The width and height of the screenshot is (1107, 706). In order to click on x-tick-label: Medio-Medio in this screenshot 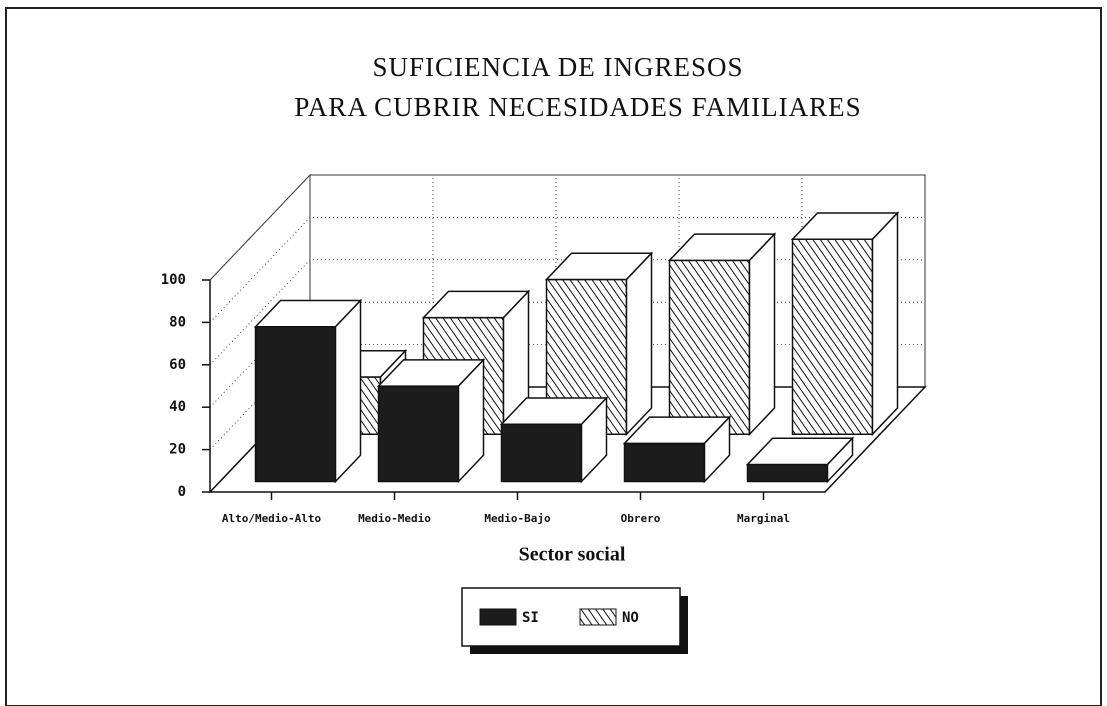, I will do `click(394, 518)`.